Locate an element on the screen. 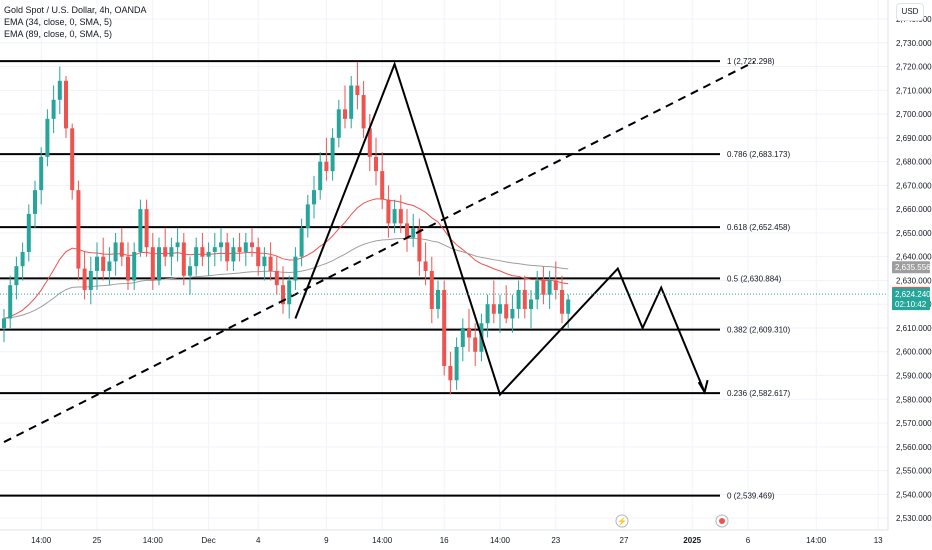 The width and height of the screenshot is (932, 550). x-tick-label: 25 is located at coordinates (97, 540).